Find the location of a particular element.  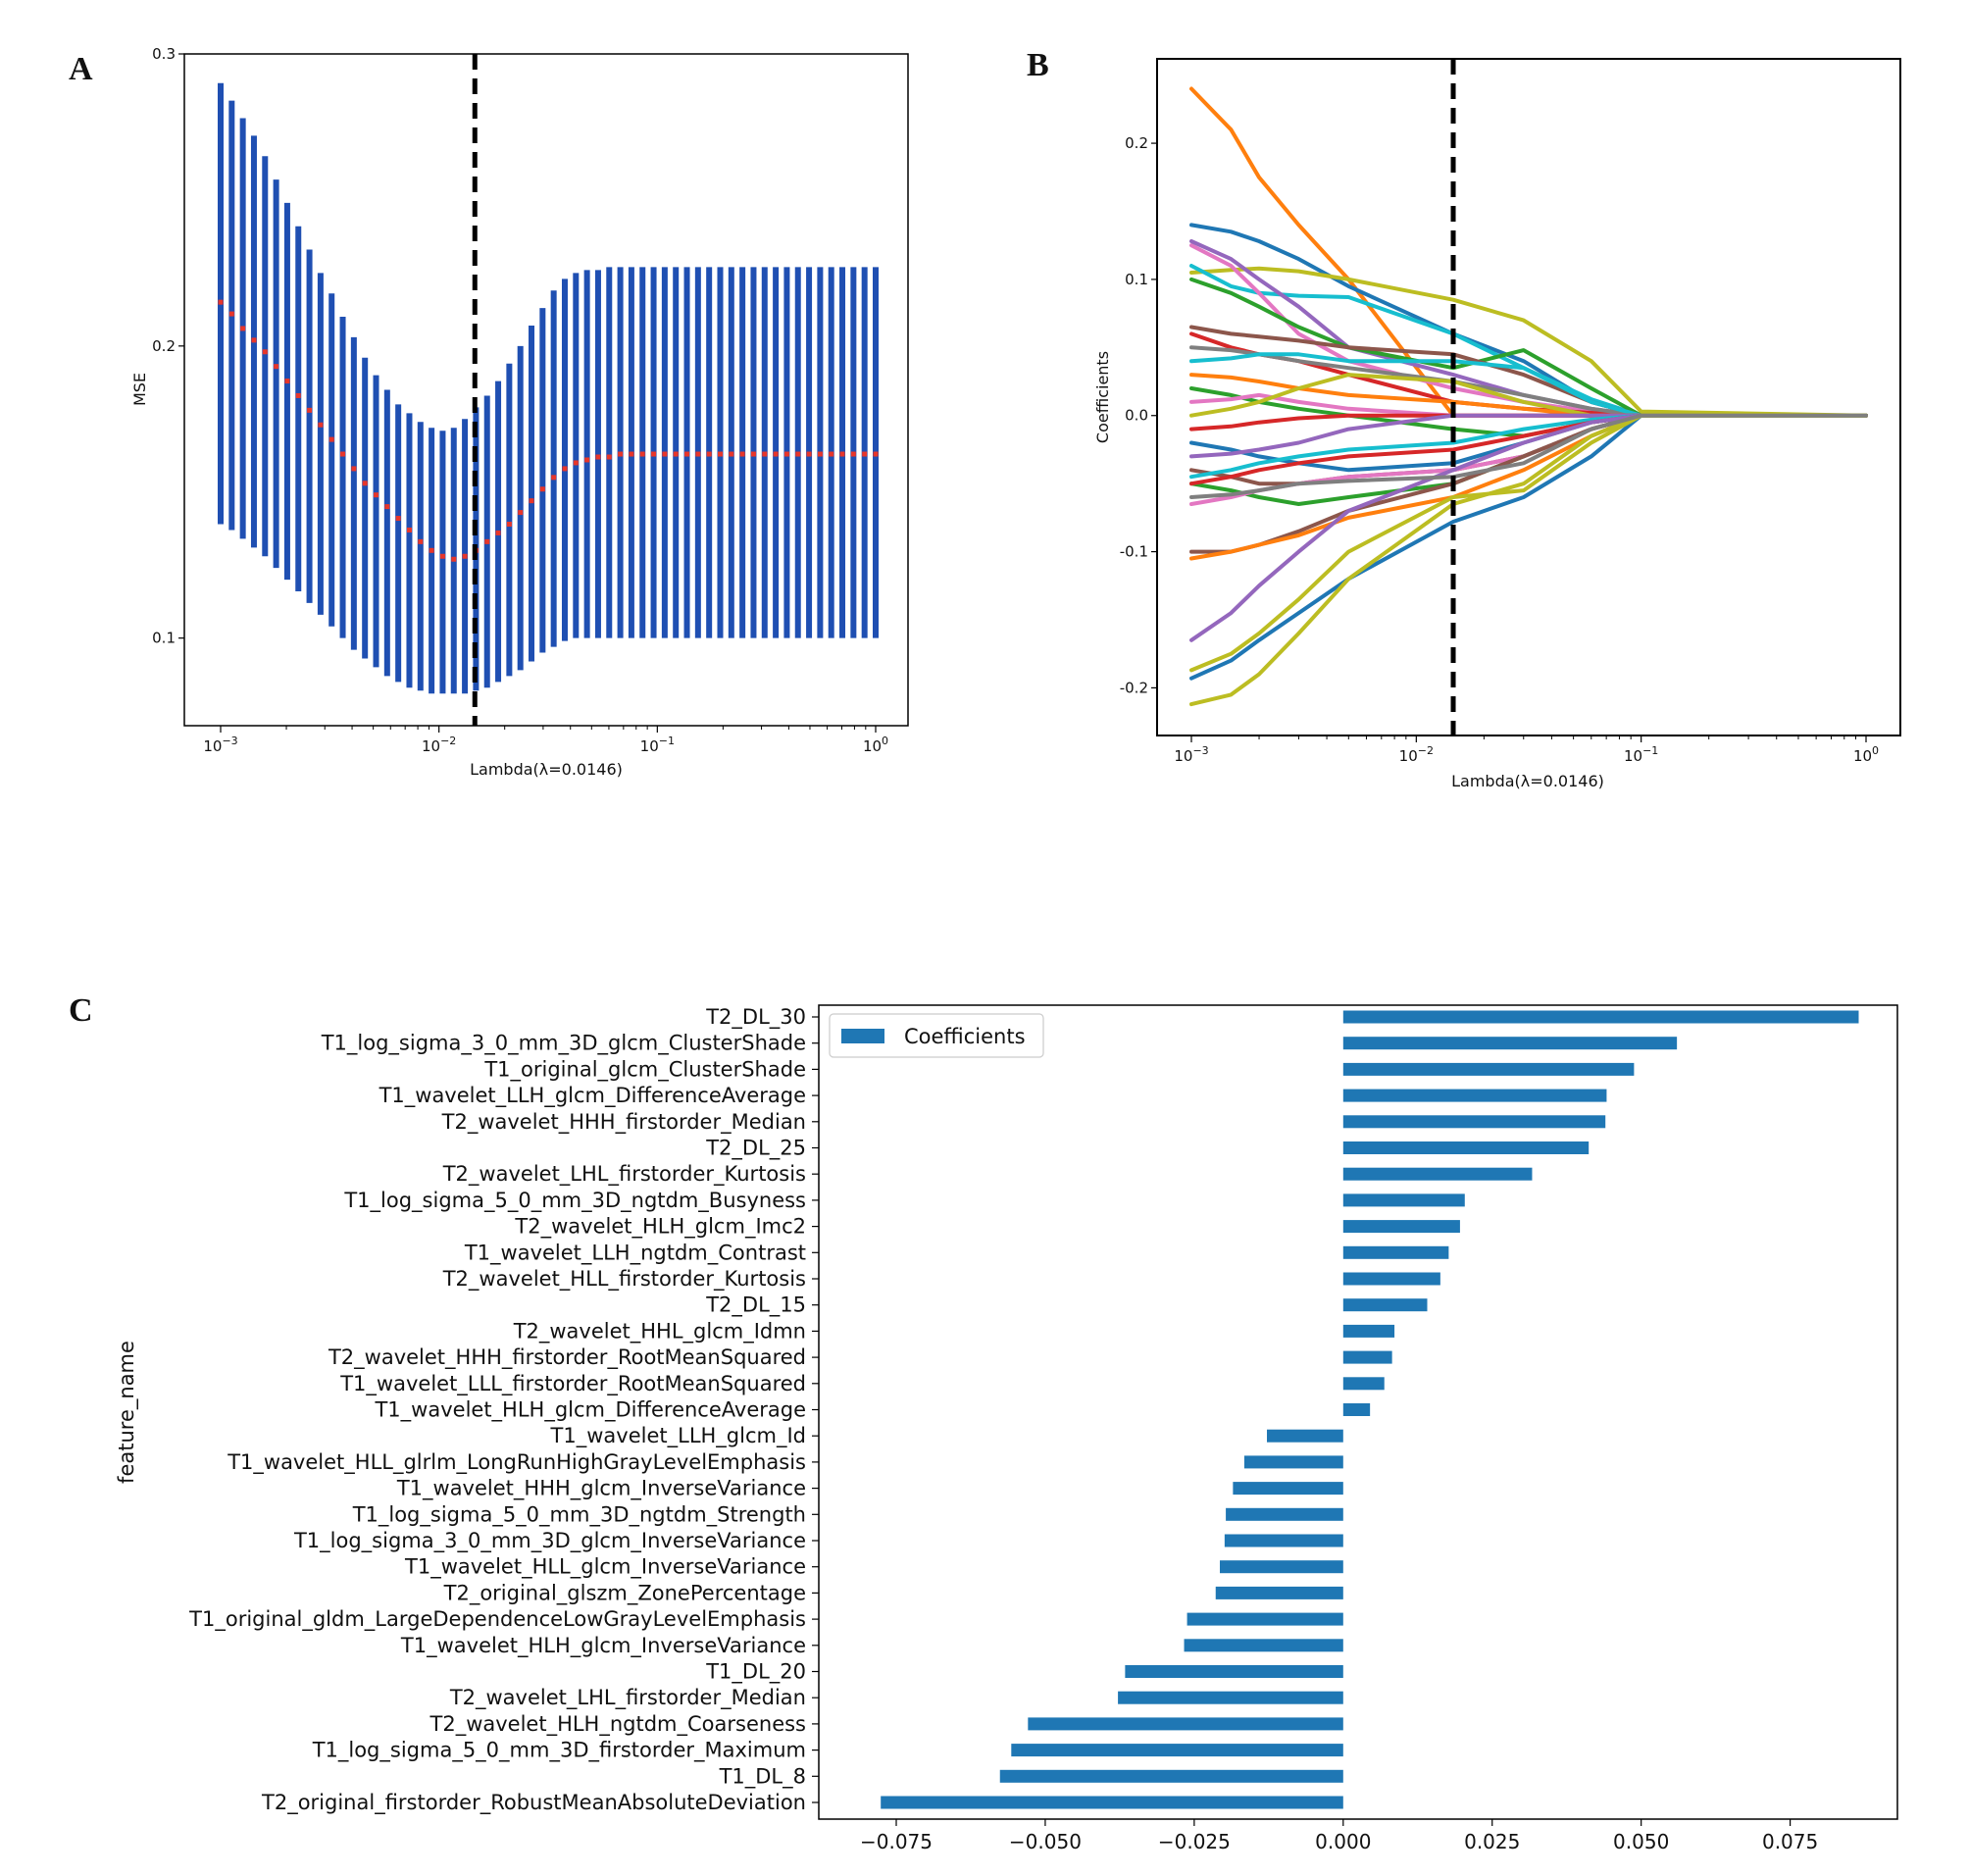

x-tick-label: 10⁻² is located at coordinates (439, 745).